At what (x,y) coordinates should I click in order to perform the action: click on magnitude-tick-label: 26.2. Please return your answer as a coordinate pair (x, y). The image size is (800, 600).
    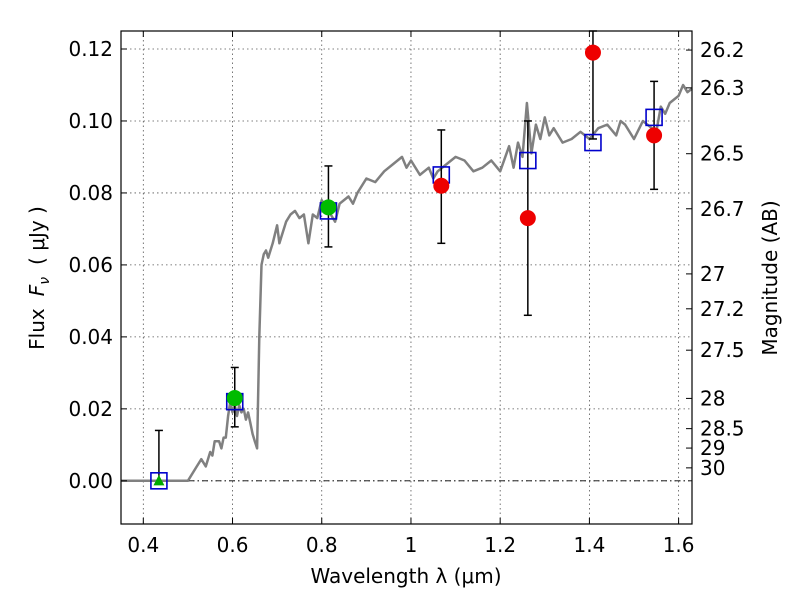
    Looking at the image, I should click on (722, 50).